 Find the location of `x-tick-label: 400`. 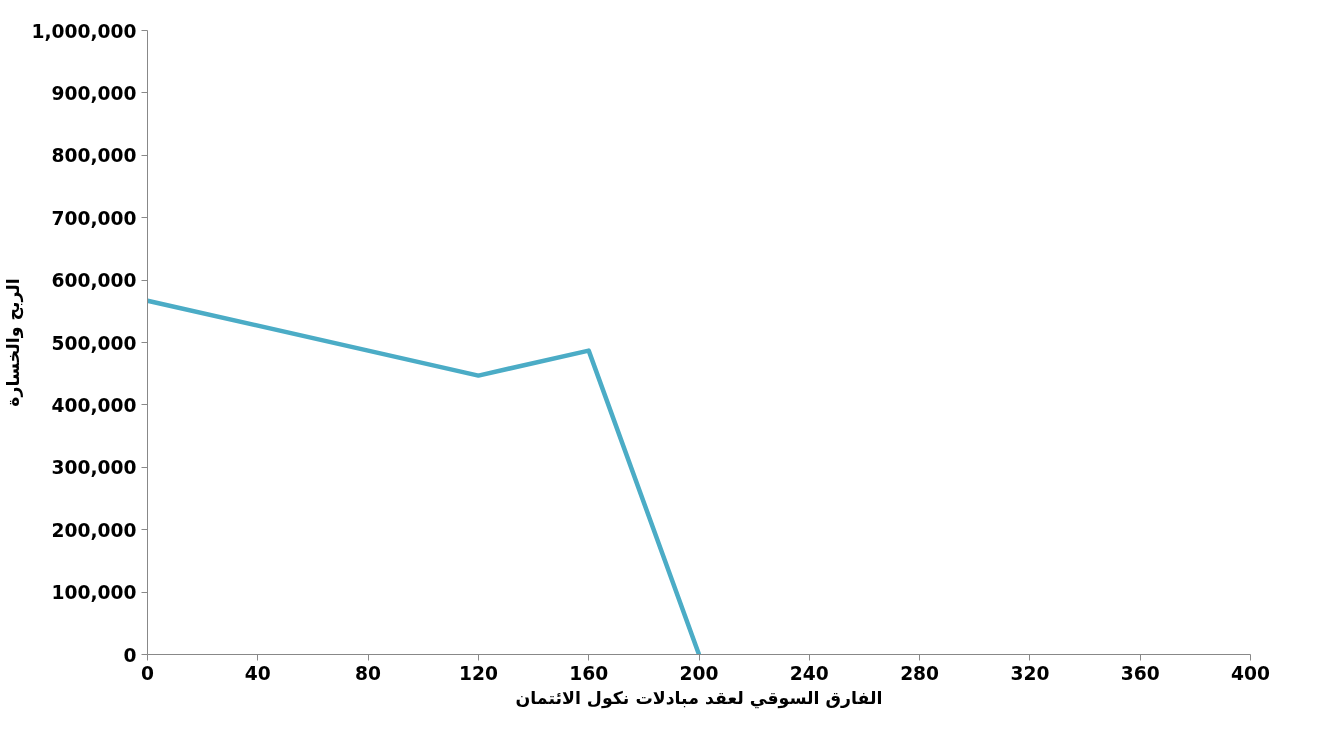

x-tick-label: 400 is located at coordinates (1250, 673).